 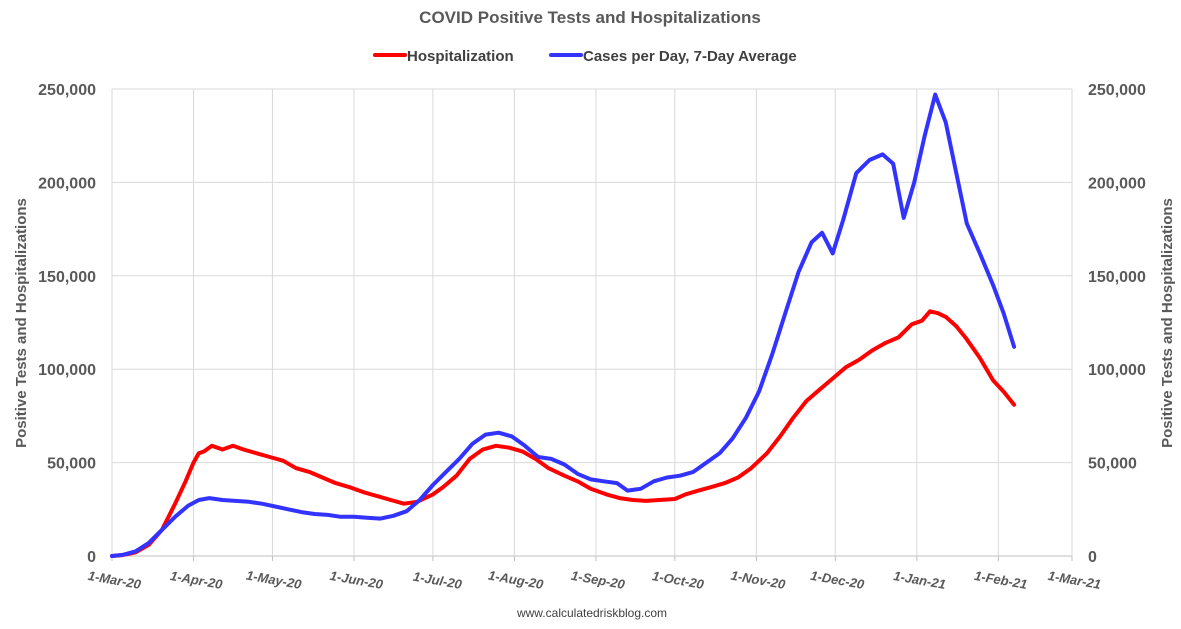 I want to click on y-axis-left-title: Positive Tests and Hospitalizations, so click(x=21, y=323).